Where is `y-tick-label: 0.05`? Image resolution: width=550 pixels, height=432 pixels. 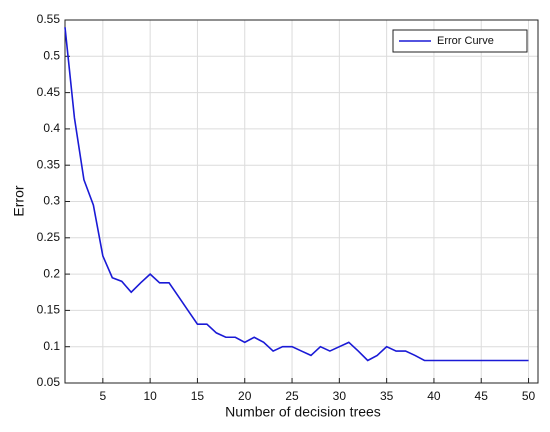 y-tick-label: 0.05 is located at coordinates (49, 382).